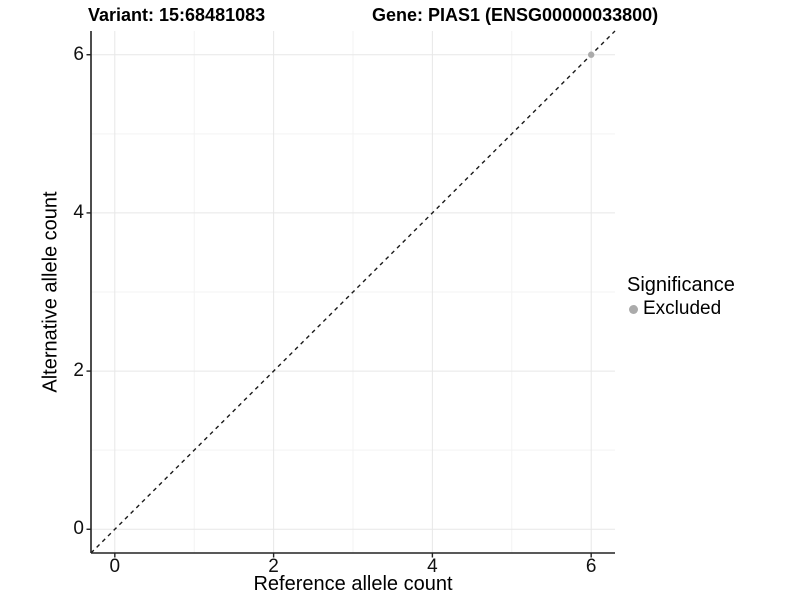  Describe the element at coordinates (78, 371) in the screenshot. I see `y-tick-label: 2` at that location.